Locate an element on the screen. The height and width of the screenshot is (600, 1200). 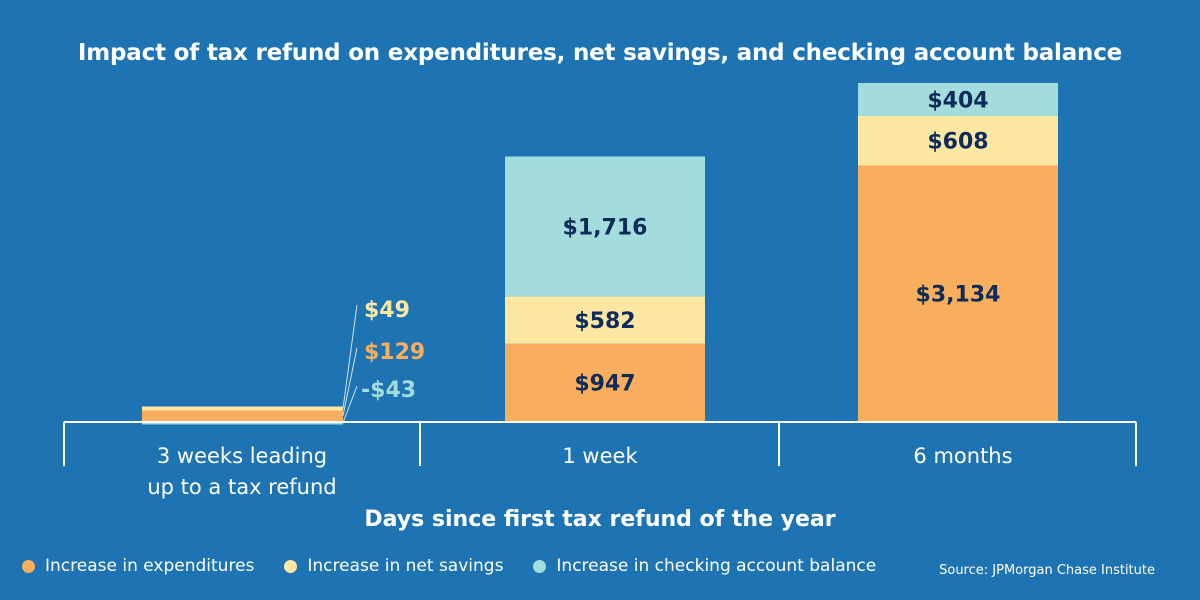
x-axis-label: Days since first tax refund of the year is located at coordinates (600, 519).